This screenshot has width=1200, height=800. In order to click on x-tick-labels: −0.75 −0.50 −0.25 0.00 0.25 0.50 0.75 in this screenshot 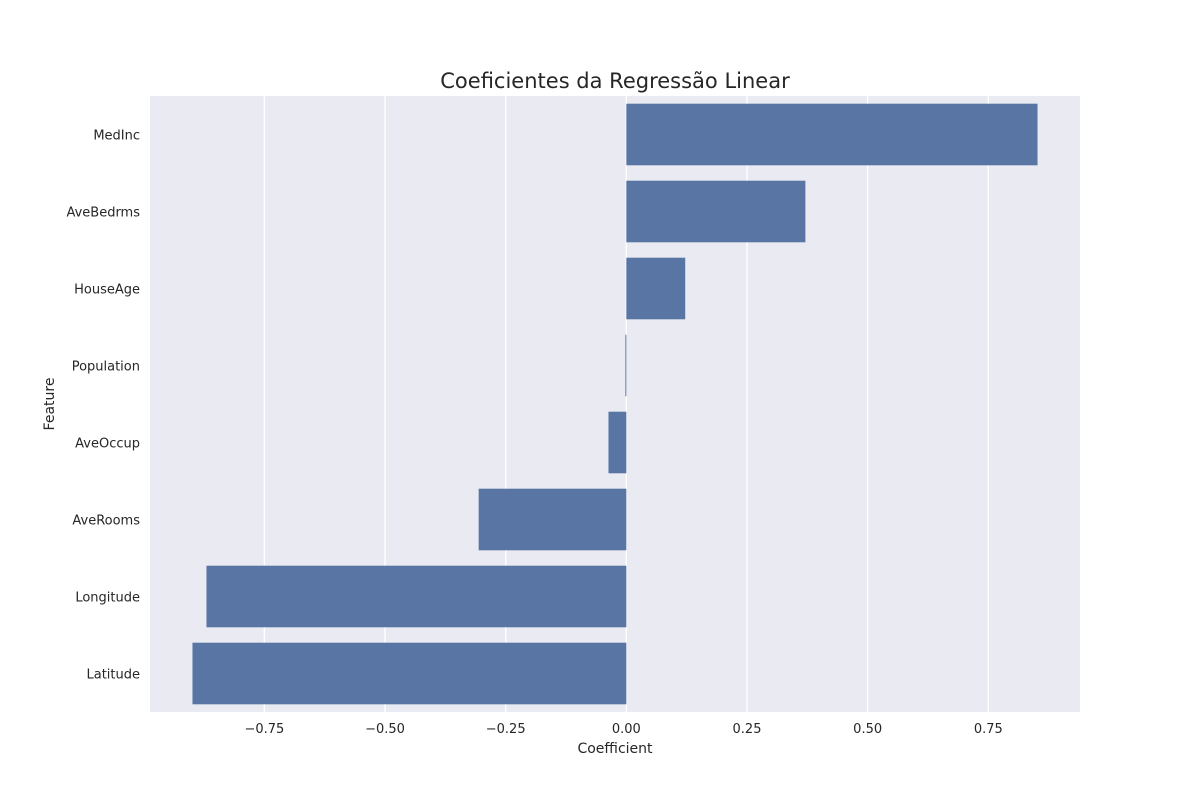, I will do `click(623, 729)`.